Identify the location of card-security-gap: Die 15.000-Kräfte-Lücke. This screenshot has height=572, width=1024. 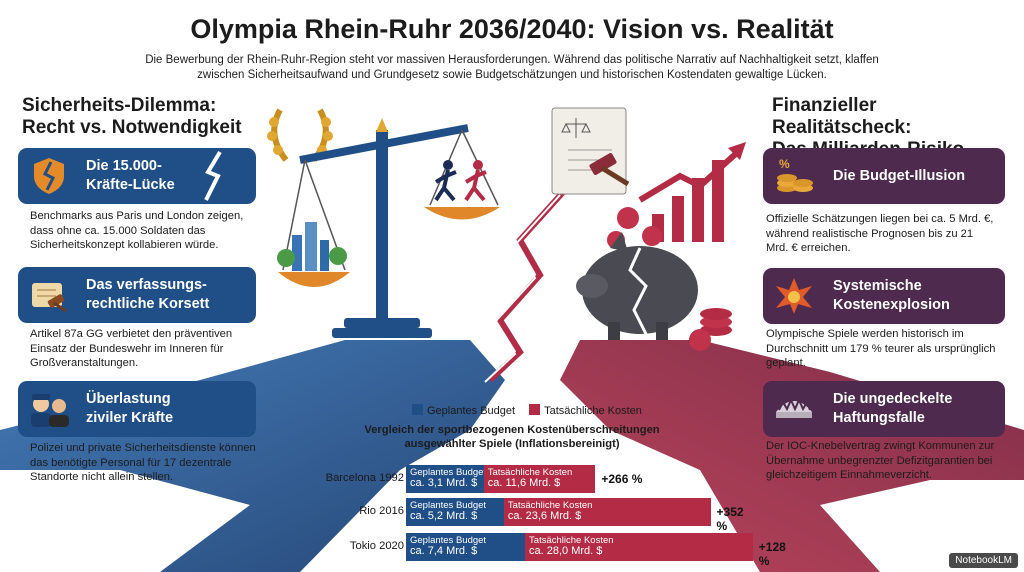
(137, 176).